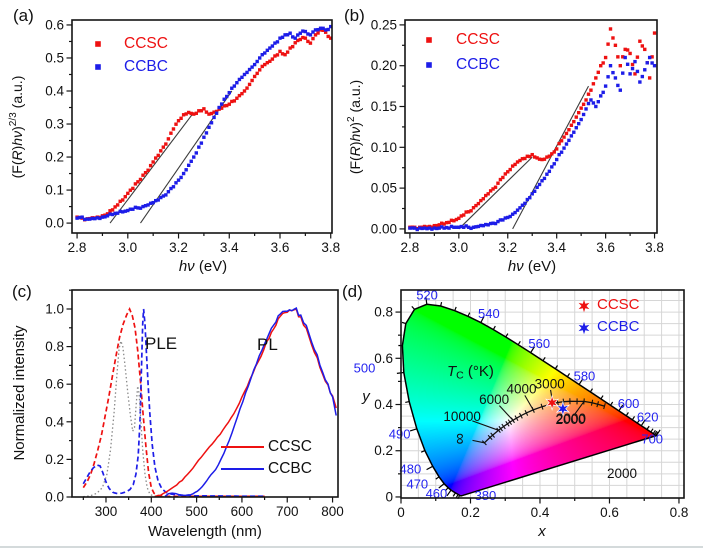  I want to click on locus-2000k-label: 2000, so click(571, 418).